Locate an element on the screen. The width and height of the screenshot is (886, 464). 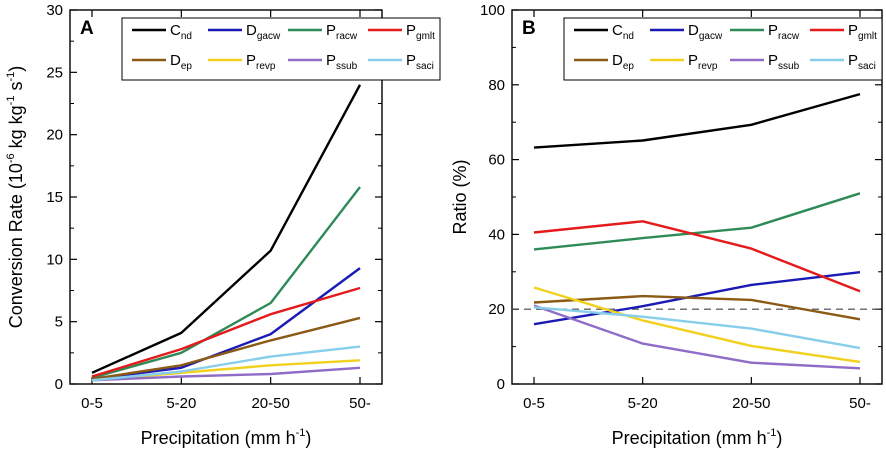
panel-label: A is located at coordinates (87, 28).